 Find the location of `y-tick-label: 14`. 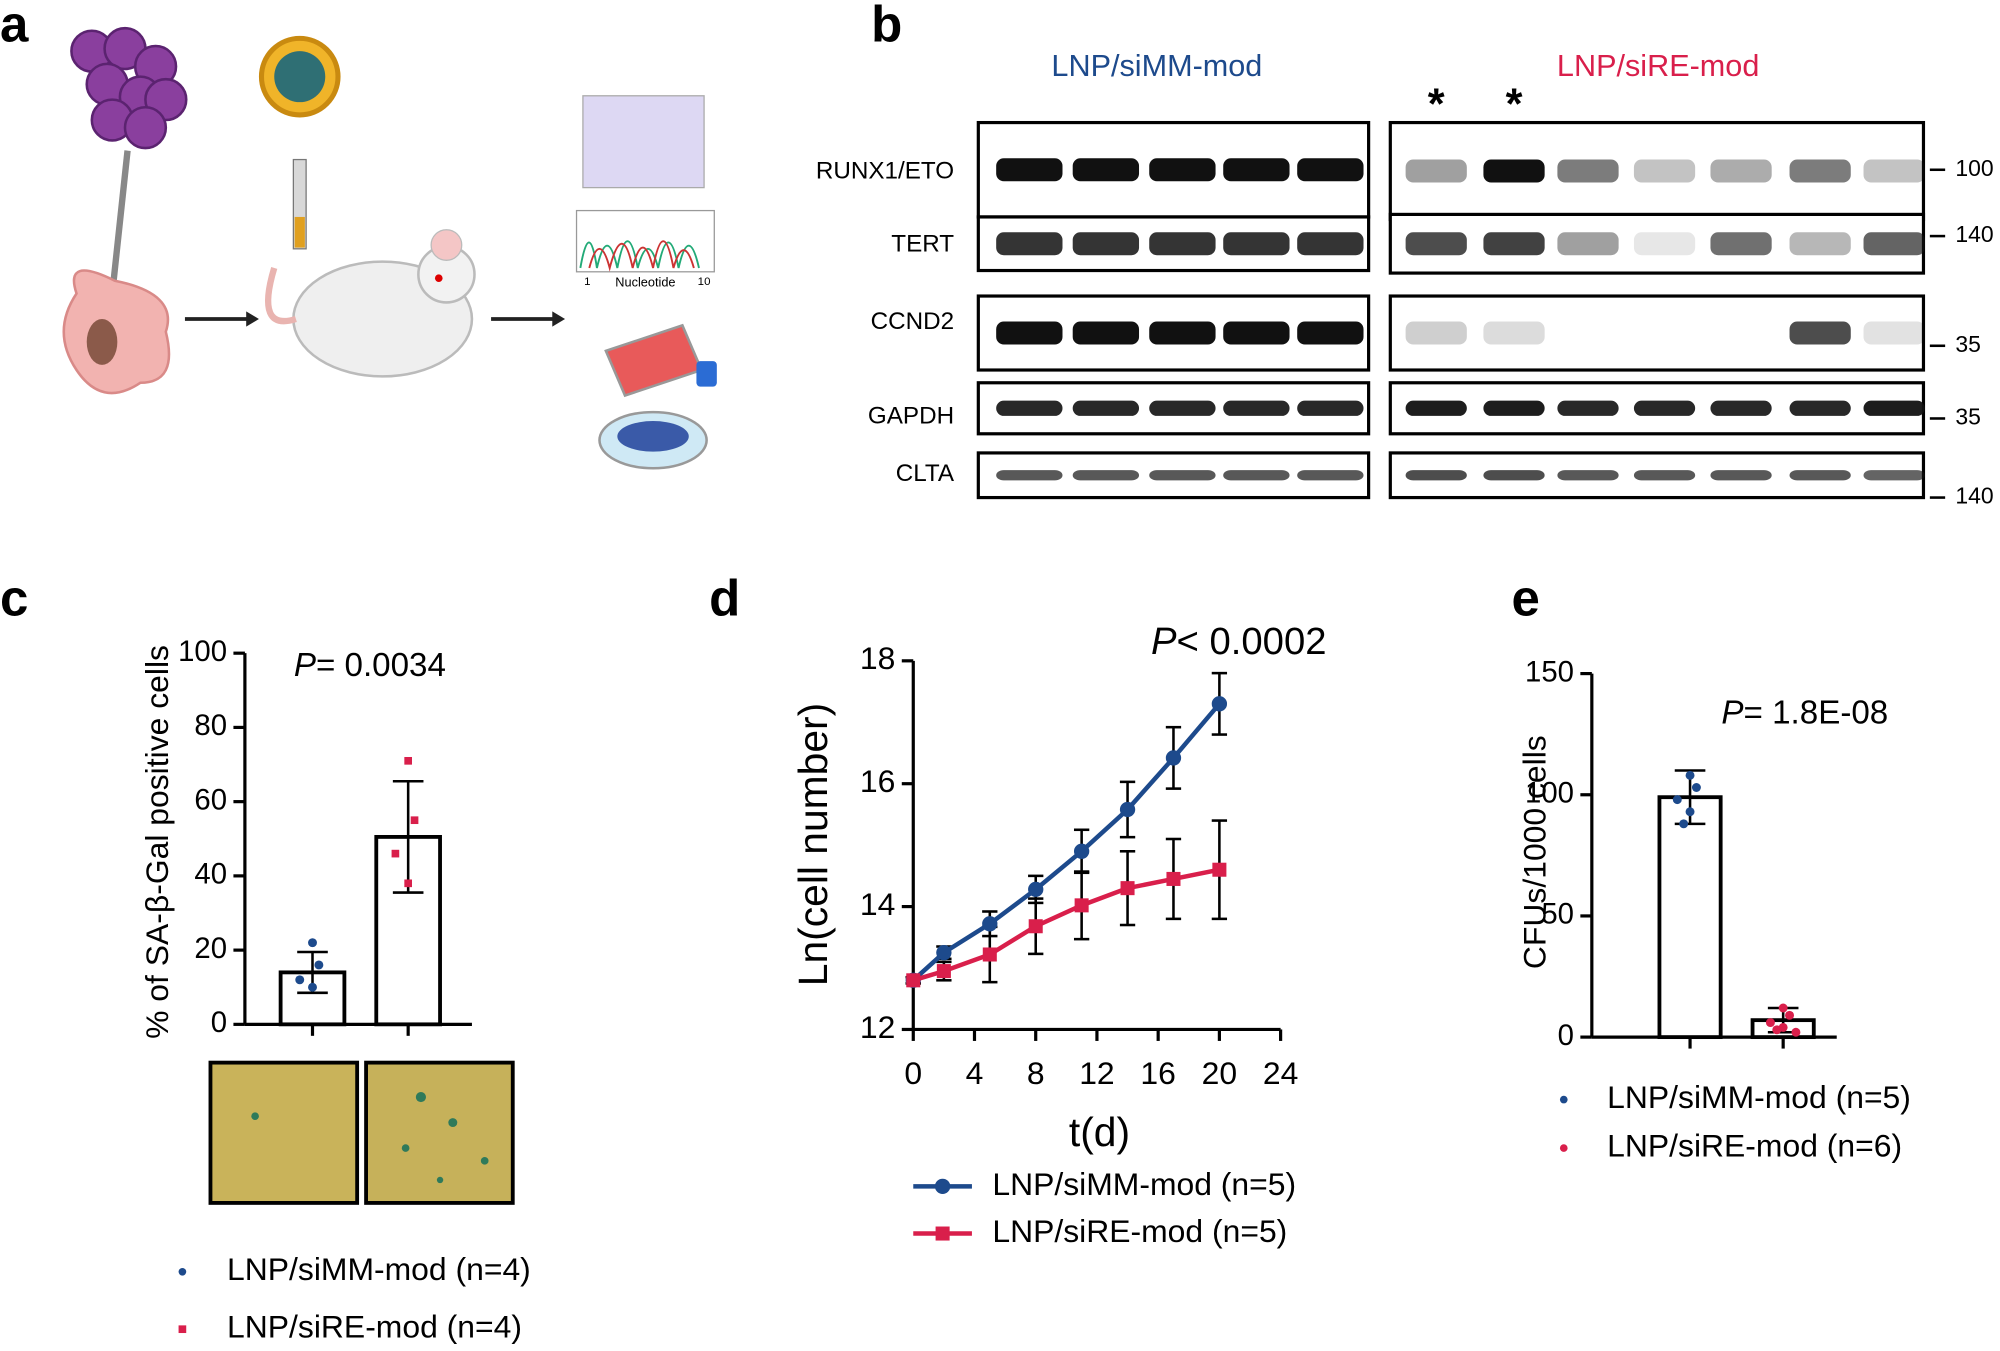

y-tick-label: 14 is located at coordinates (877, 904).